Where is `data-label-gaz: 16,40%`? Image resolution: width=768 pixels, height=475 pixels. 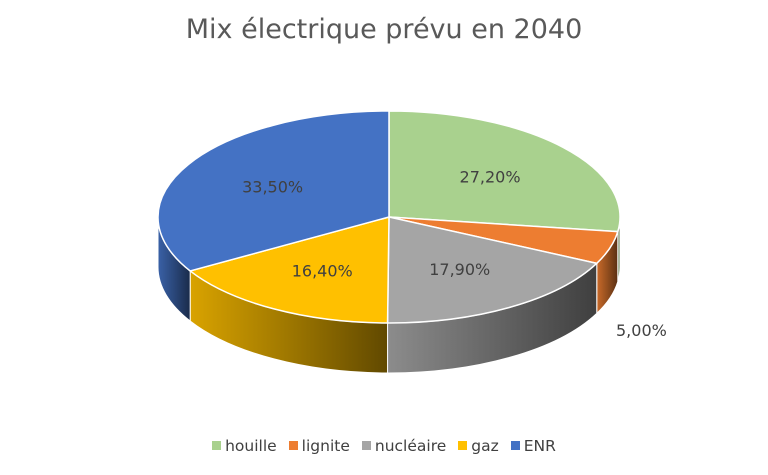
data-label-gaz: 16,40% is located at coordinates (322, 270).